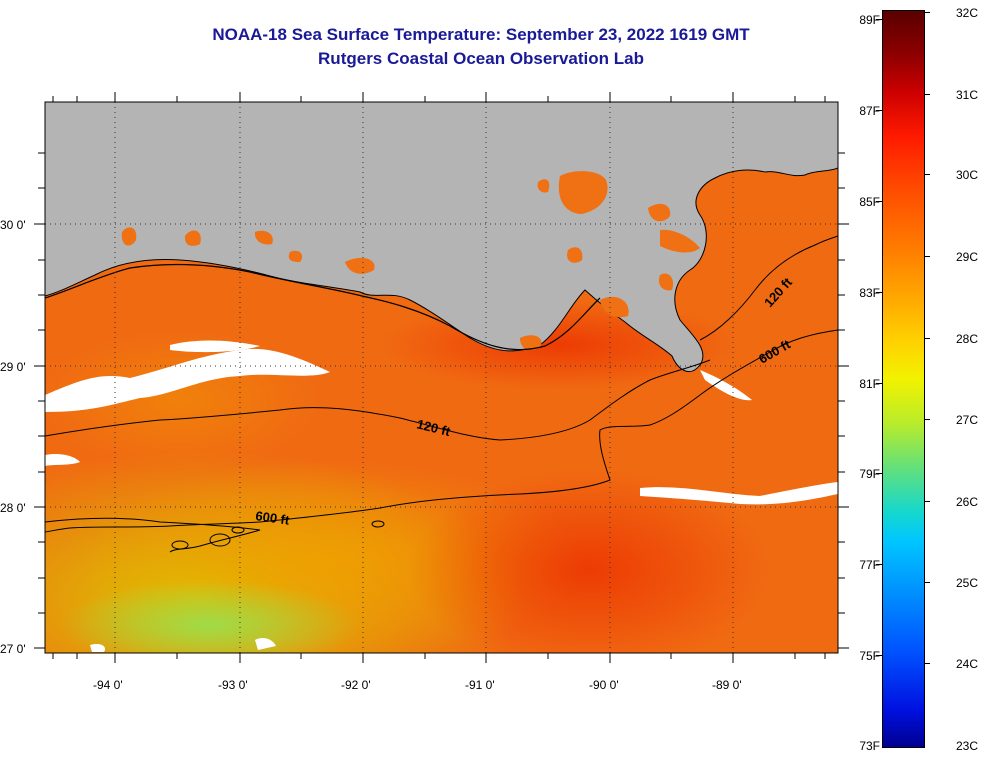 The image size is (992, 761). What do you see at coordinates (356, 685) in the screenshot?
I see `lon-label: -92 0'` at bounding box center [356, 685].